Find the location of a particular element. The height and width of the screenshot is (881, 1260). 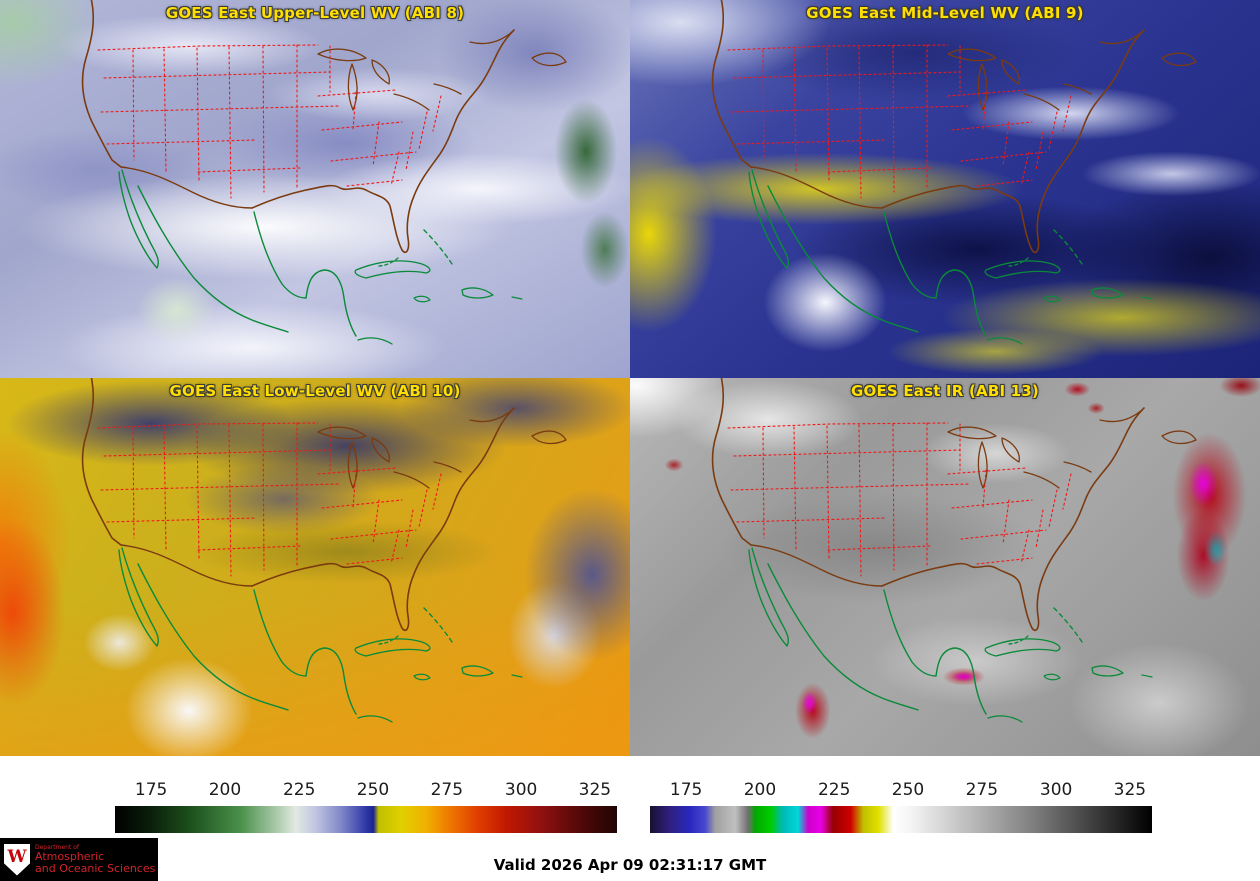

panel-title-abi8: GOES East Upper-Level WV (ABI 8) is located at coordinates (315, 13).